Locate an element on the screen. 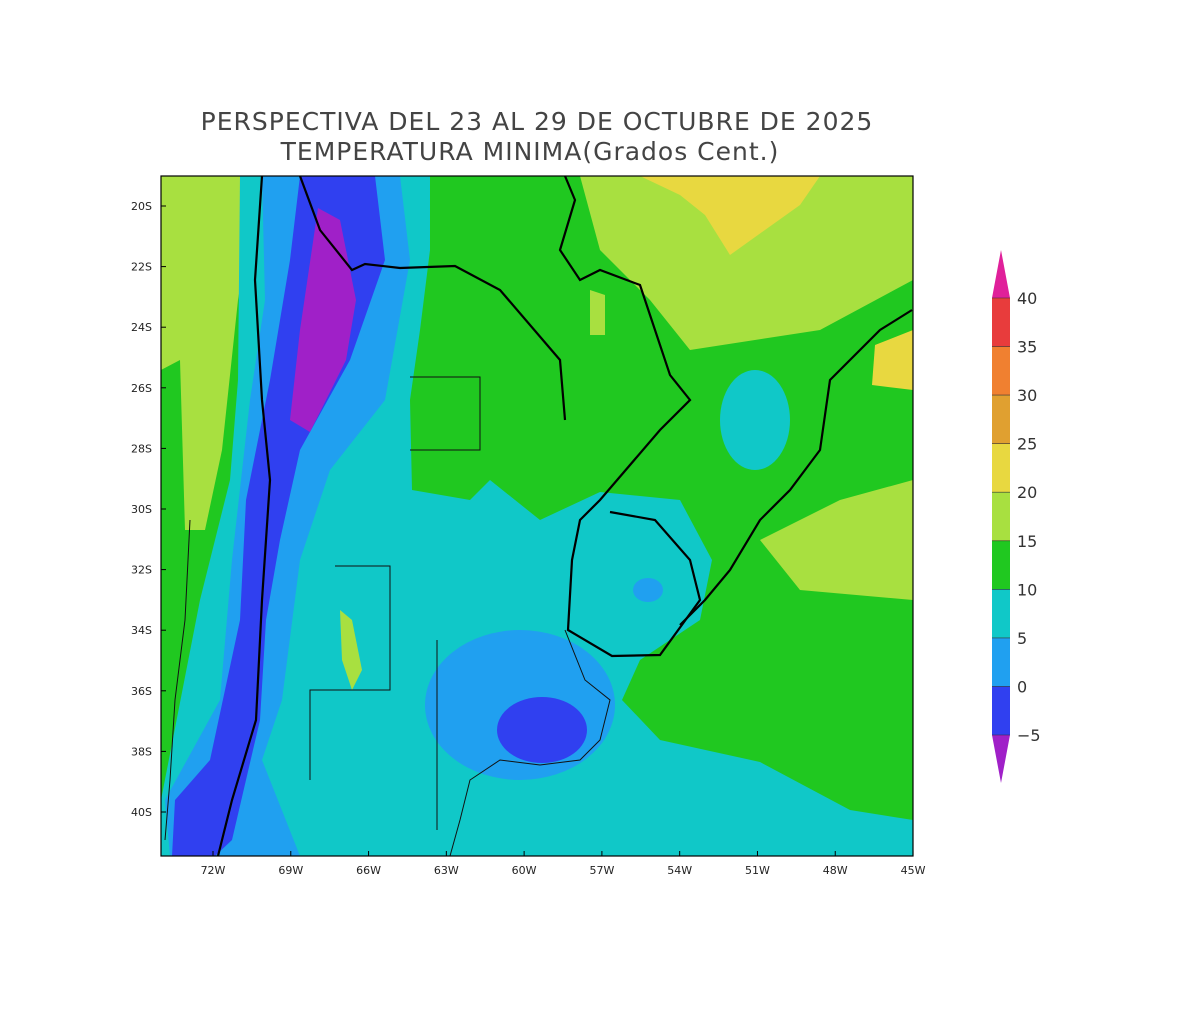 This screenshot has height=1035, width=1200. lat-label: 38S is located at coordinates (141, 751).